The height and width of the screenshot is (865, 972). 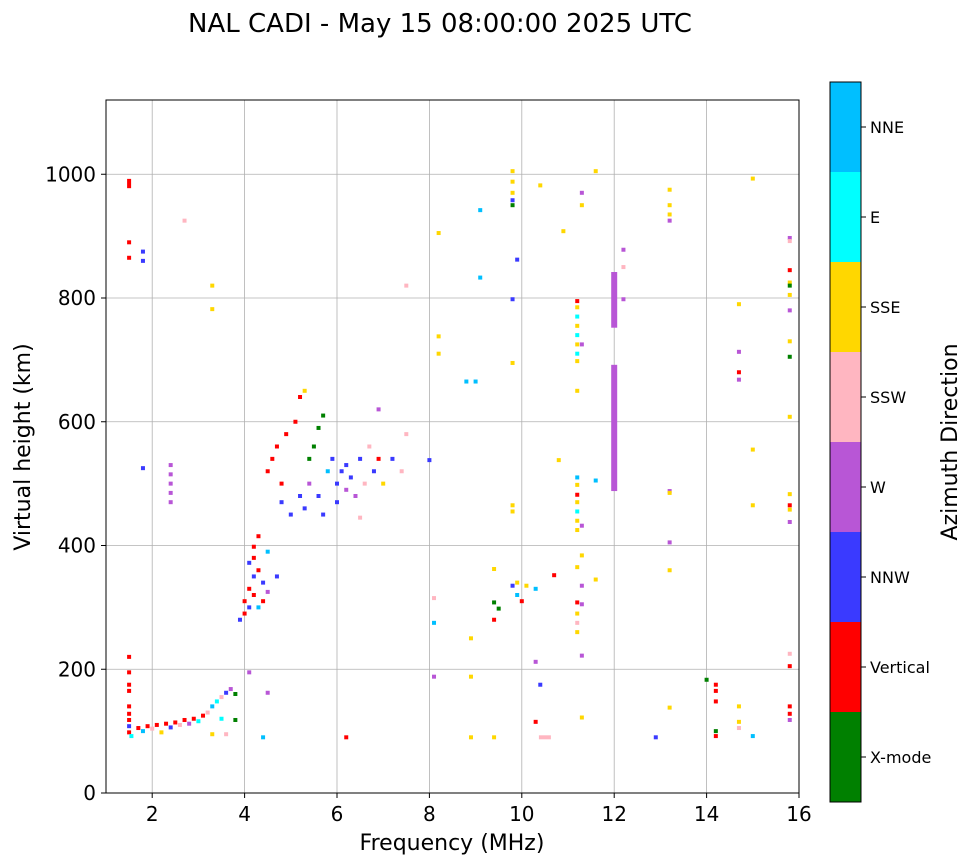 I want to click on x-tick-label: 16, so click(x=798, y=814).